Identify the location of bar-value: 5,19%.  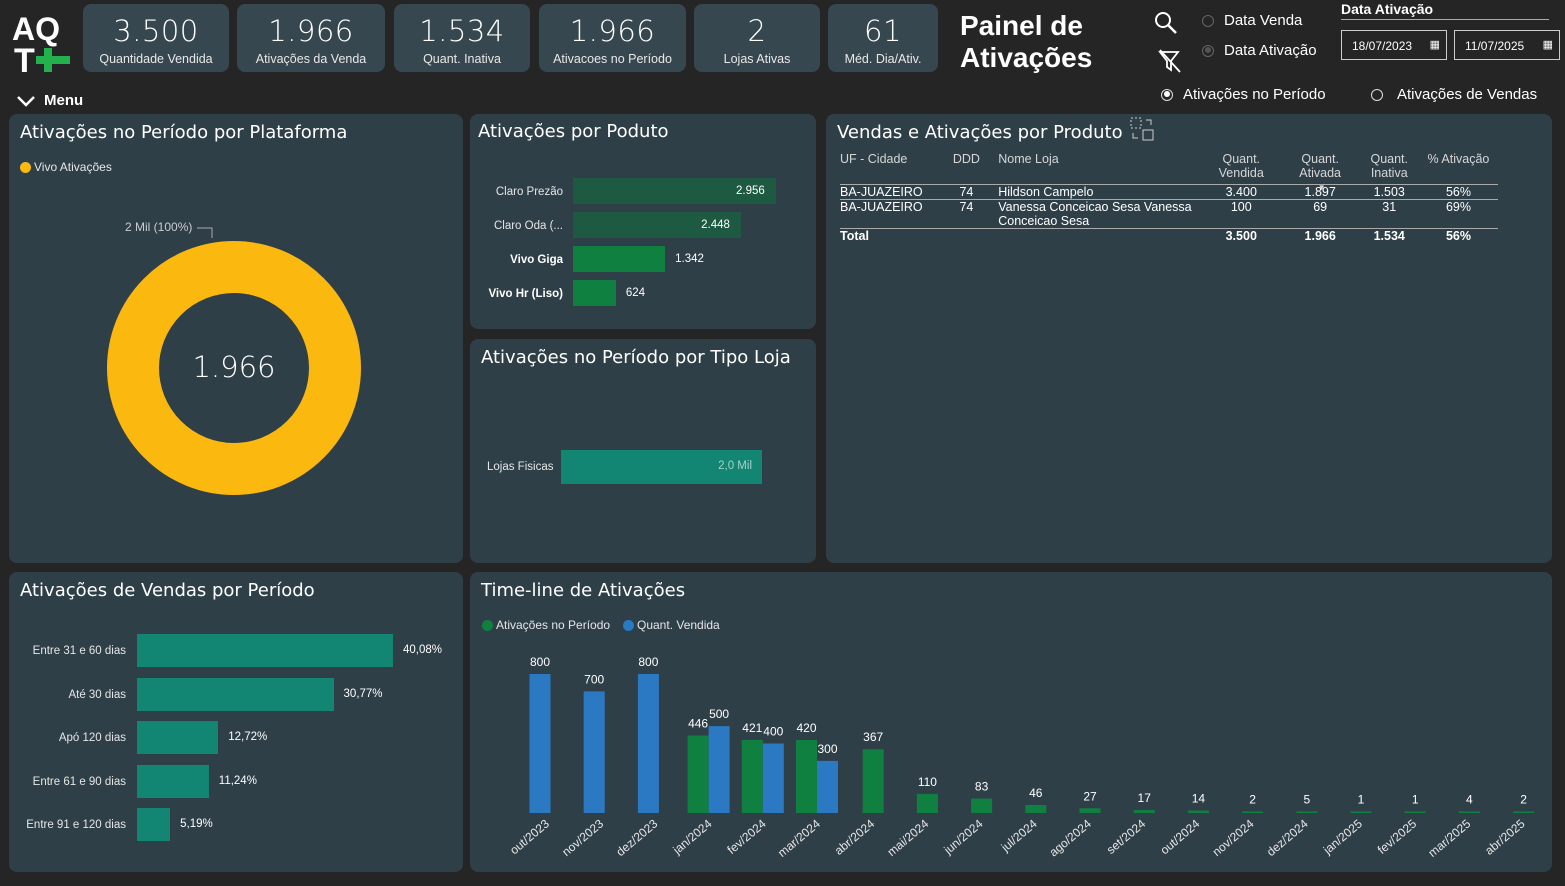
(196, 824).